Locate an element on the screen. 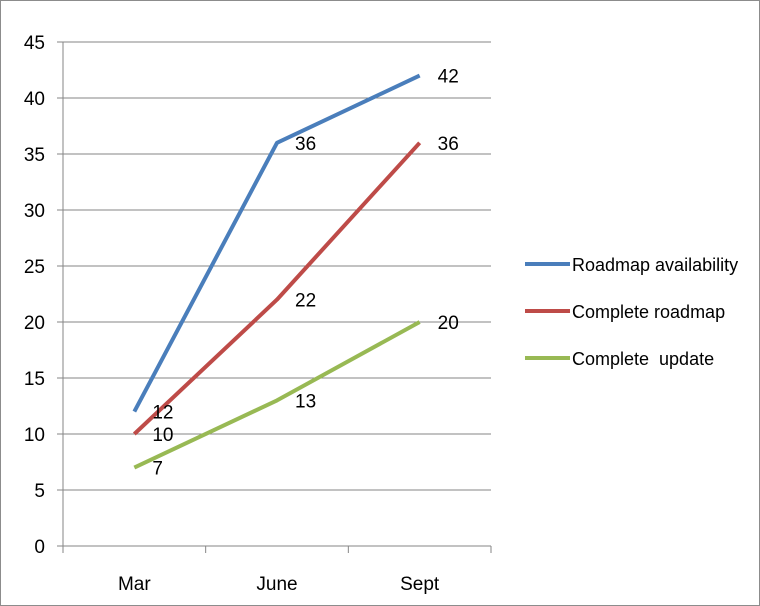  legend-label: Roadmap availability is located at coordinates (655, 265).